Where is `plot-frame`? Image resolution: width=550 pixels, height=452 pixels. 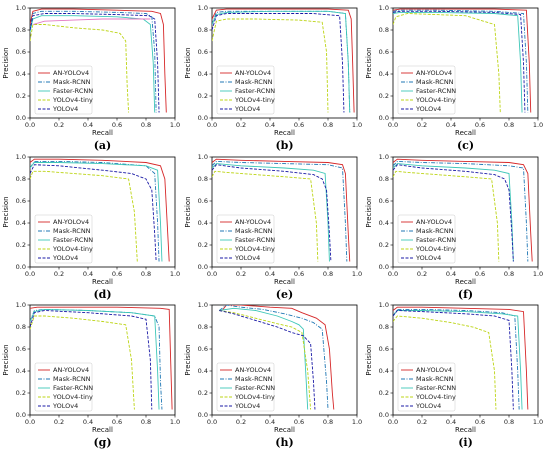
plot-frame is located at coordinates (284, 212).